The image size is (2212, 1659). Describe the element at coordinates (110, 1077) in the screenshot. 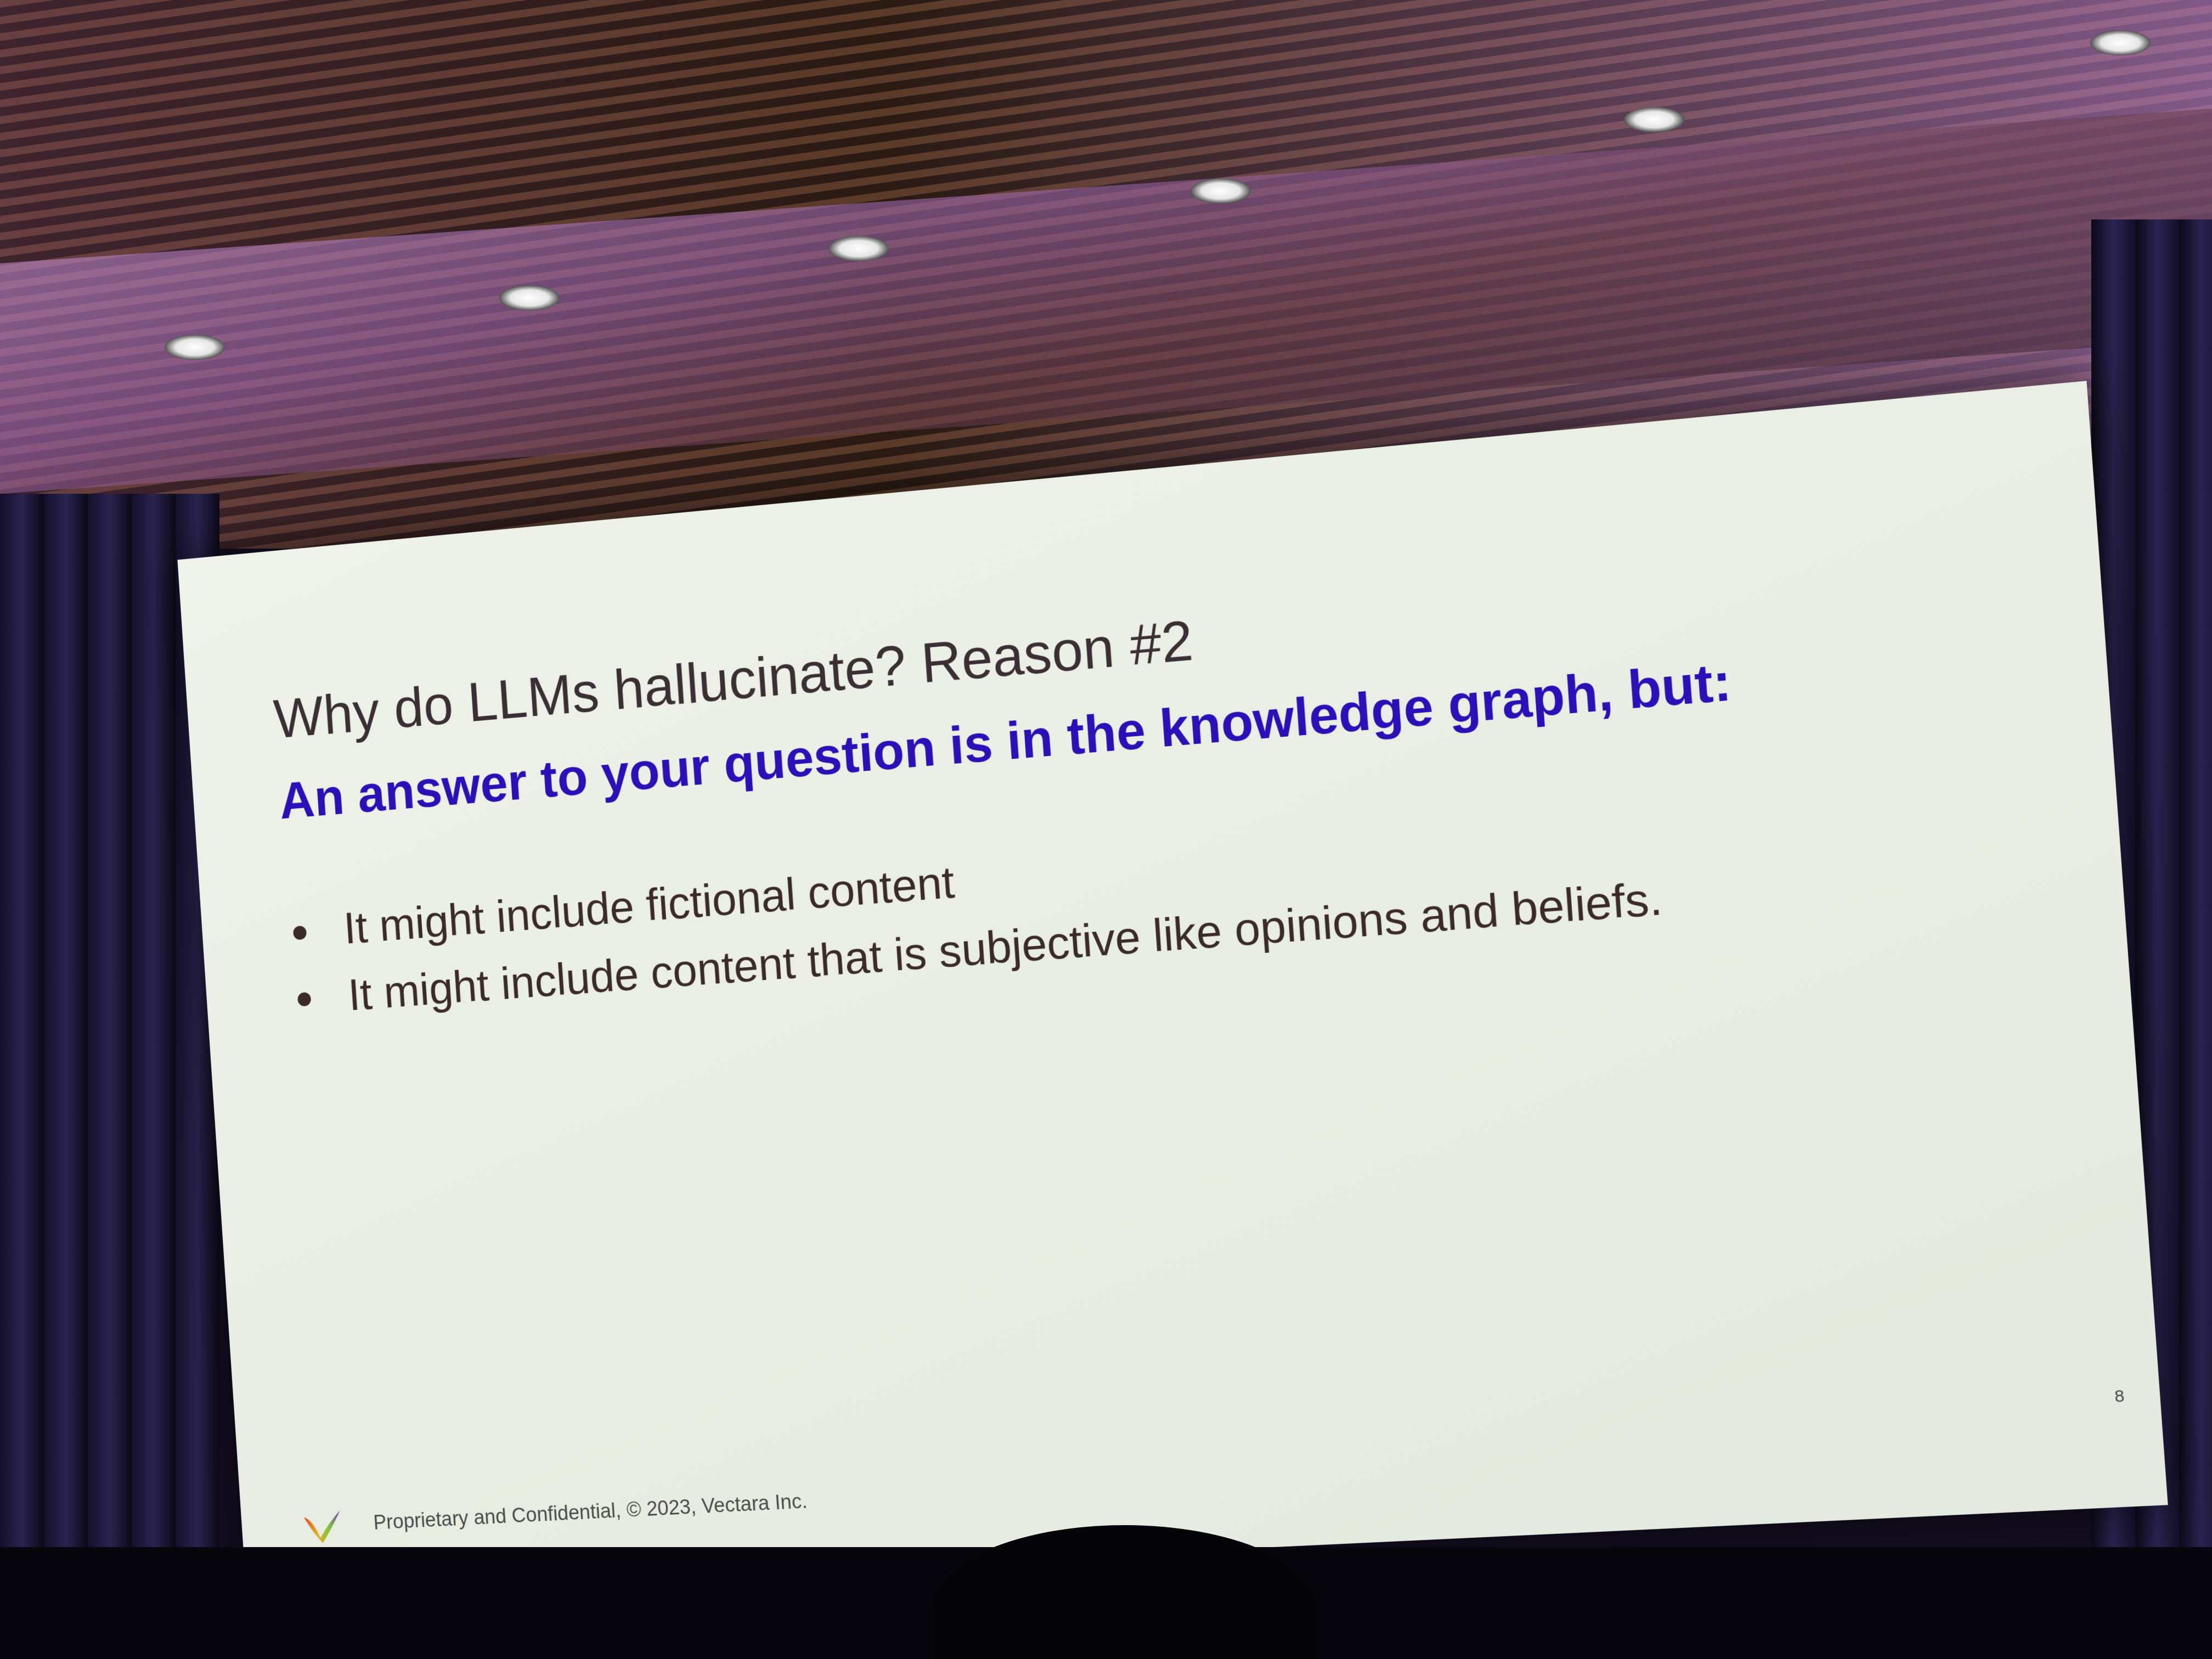

I see `stage-curtain-left` at that location.